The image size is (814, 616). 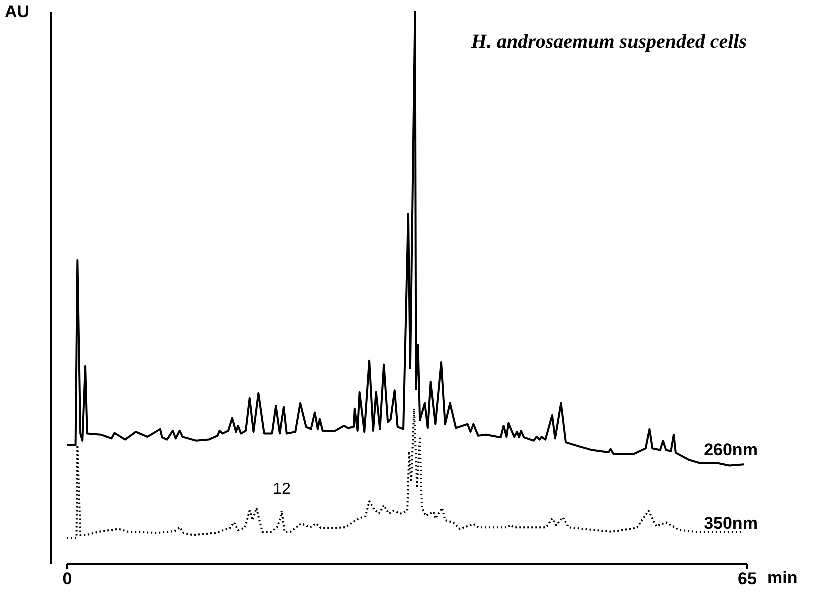 What do you see at coordinates (731, 450) in the screenshot?
I see `series-label: 260nm` at bounding box center [731, 450].